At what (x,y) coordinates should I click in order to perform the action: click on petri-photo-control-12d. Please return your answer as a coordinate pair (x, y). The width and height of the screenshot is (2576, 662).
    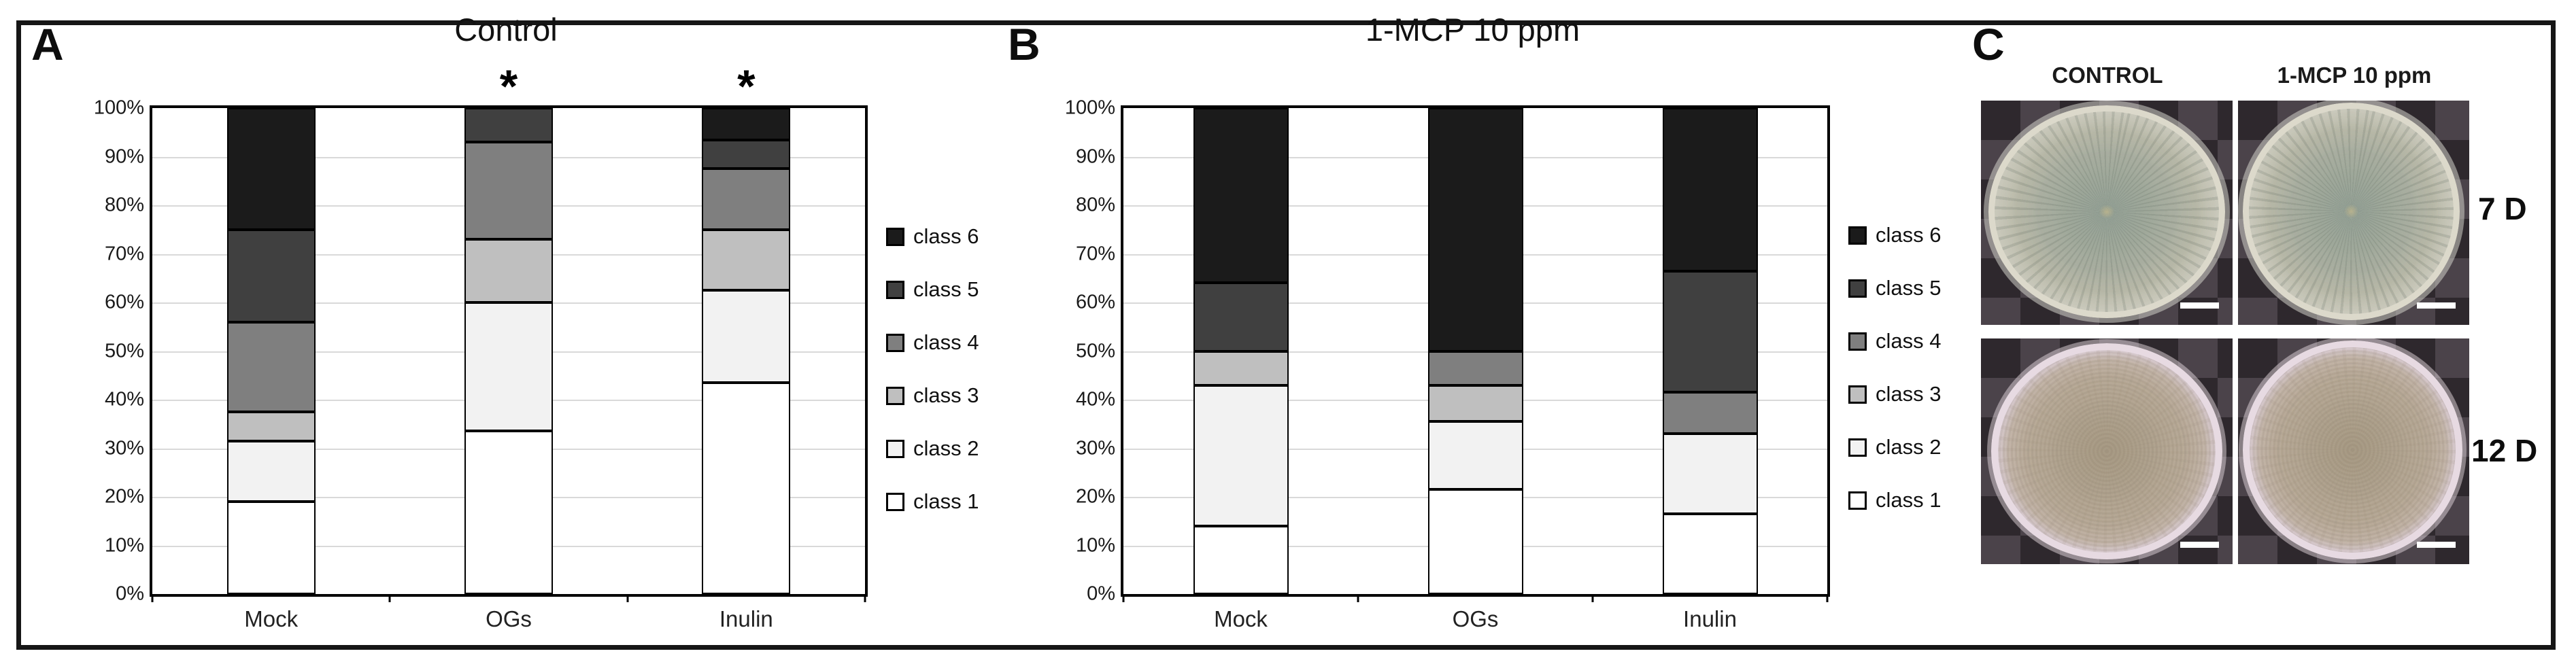
    Looking at the image, I should click on (2107, 451).